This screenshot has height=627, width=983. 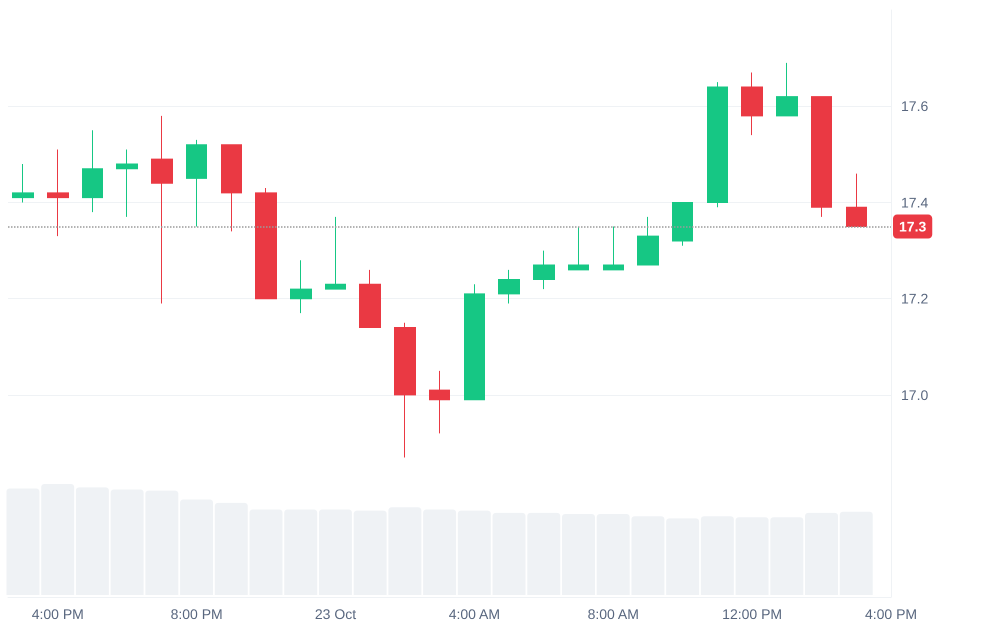 I want to click on x-tick-label: 8:00 AM, so click(x=613, y=614).